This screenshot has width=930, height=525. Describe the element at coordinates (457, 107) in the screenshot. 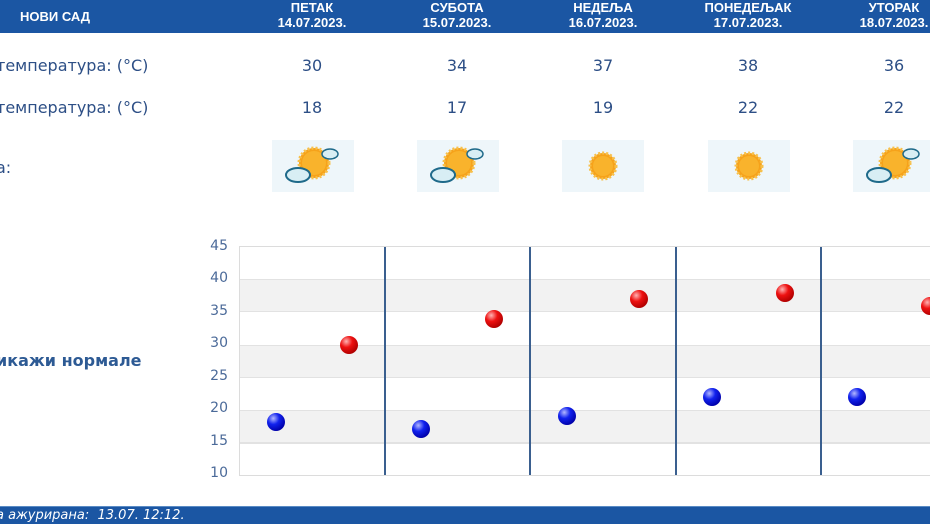

I see `min-temp-value: 17` at that location.